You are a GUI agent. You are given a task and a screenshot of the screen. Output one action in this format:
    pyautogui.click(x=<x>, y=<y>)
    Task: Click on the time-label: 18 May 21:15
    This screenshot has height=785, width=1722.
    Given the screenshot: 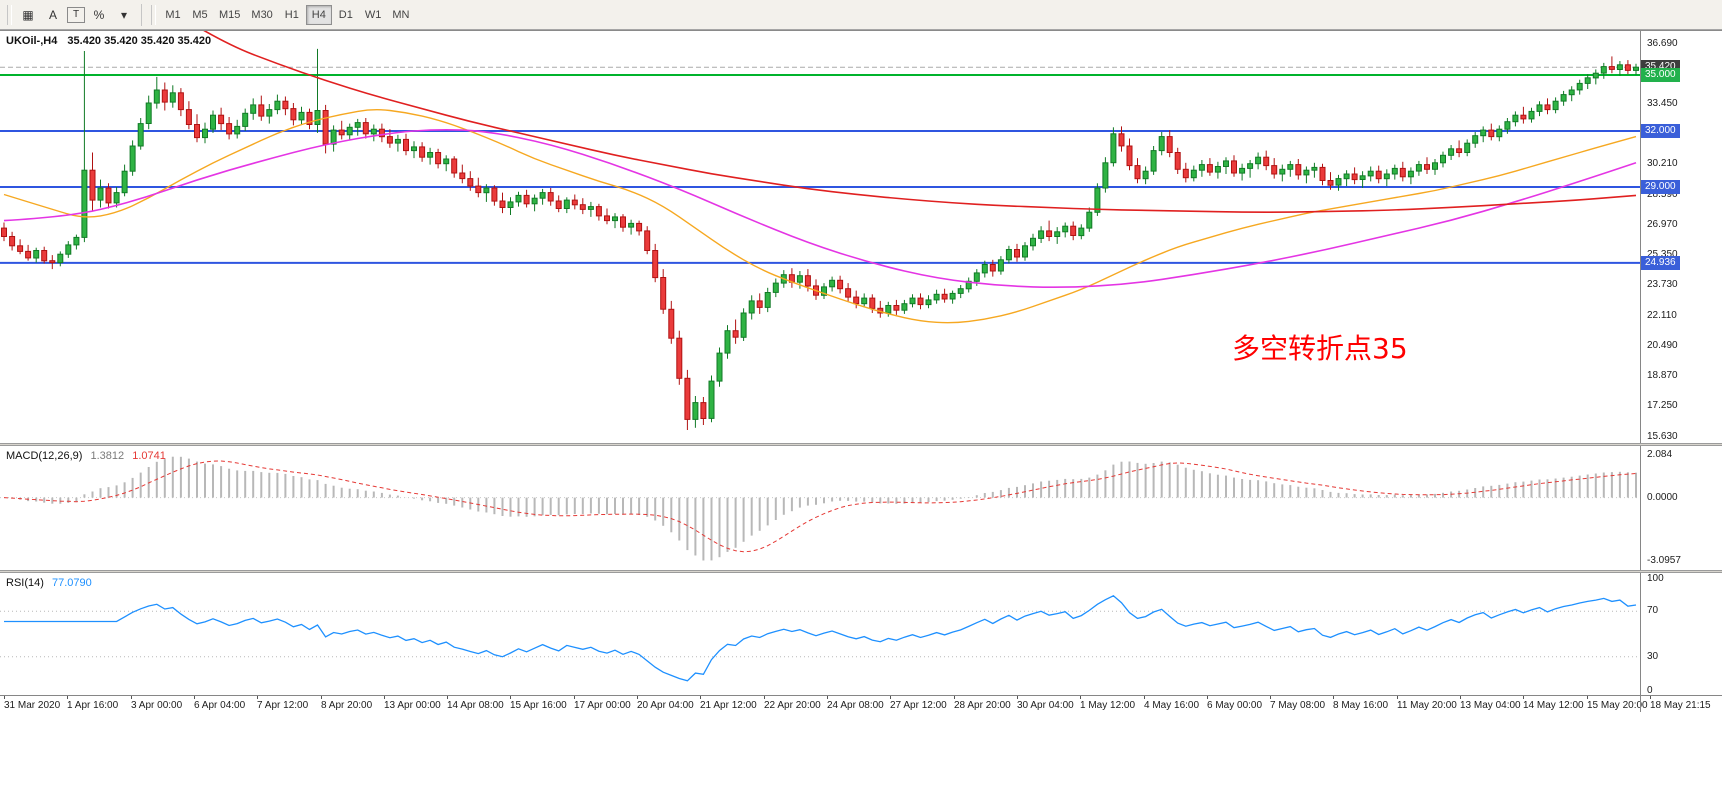 What is the action you would take?
    pyautogui.click(x=1680, y=705)
    